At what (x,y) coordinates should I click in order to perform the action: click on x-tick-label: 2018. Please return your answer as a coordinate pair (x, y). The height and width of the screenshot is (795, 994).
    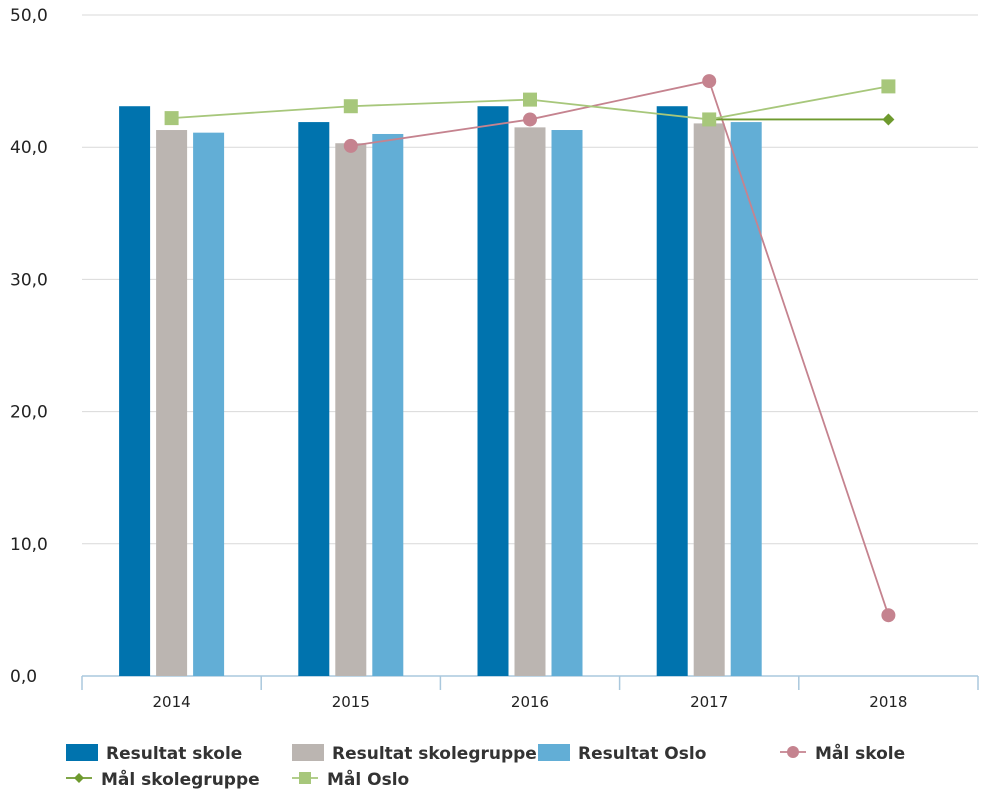
    Looking at the image, I should click on (888, 702).